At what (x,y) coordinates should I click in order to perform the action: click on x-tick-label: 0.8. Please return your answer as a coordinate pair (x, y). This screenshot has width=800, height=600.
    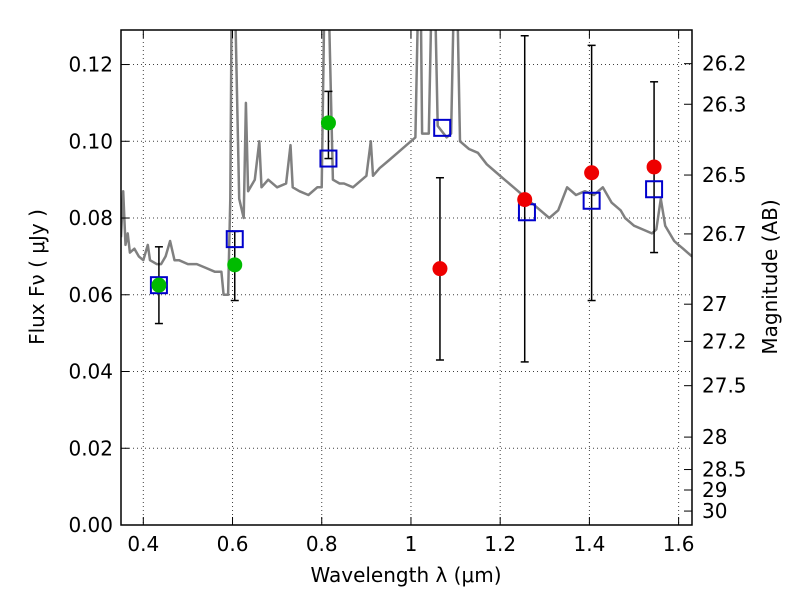
    Looking at the image, I should click on (322, 544).